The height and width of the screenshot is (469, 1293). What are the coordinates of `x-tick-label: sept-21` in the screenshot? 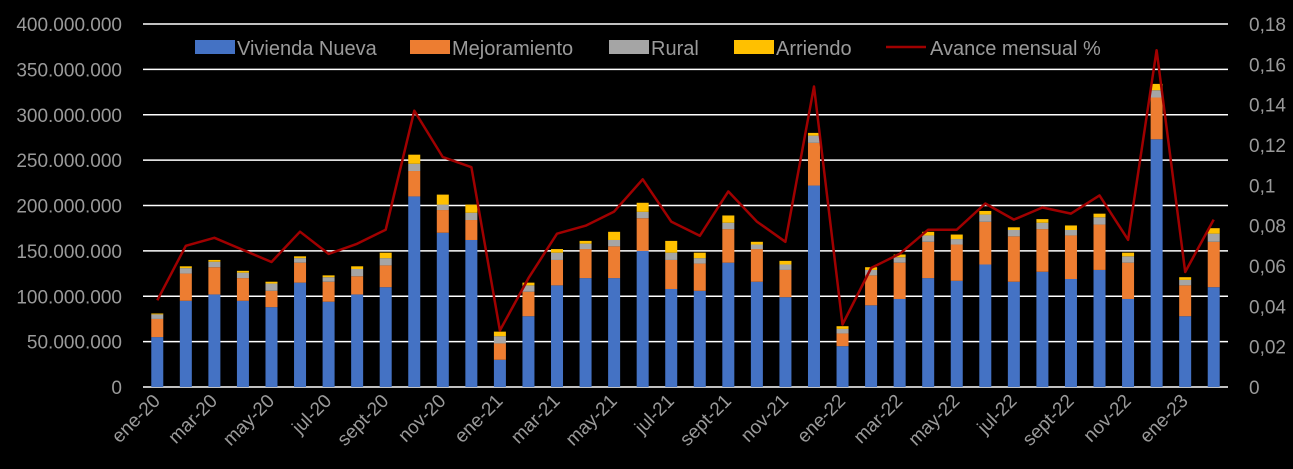 It's located at (706, 421).